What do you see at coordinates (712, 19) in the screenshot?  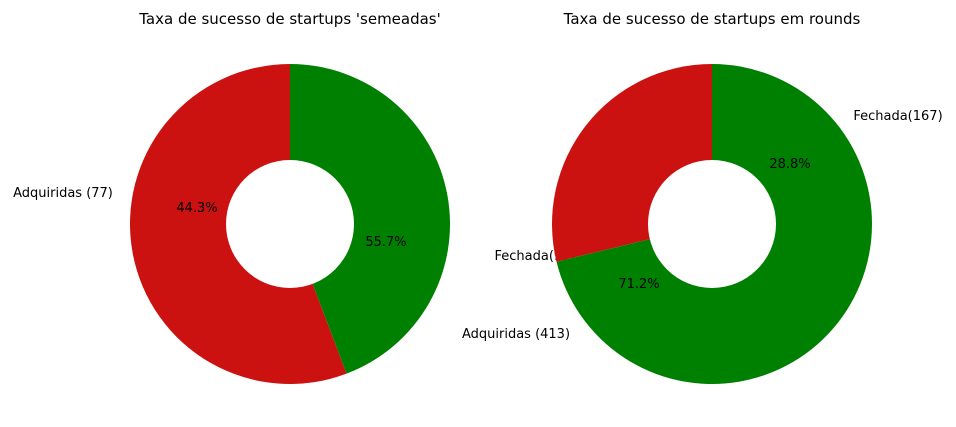 I see `chart-title: Taxa de sucesso de startups em rounds` at bounding box center [712, 19].